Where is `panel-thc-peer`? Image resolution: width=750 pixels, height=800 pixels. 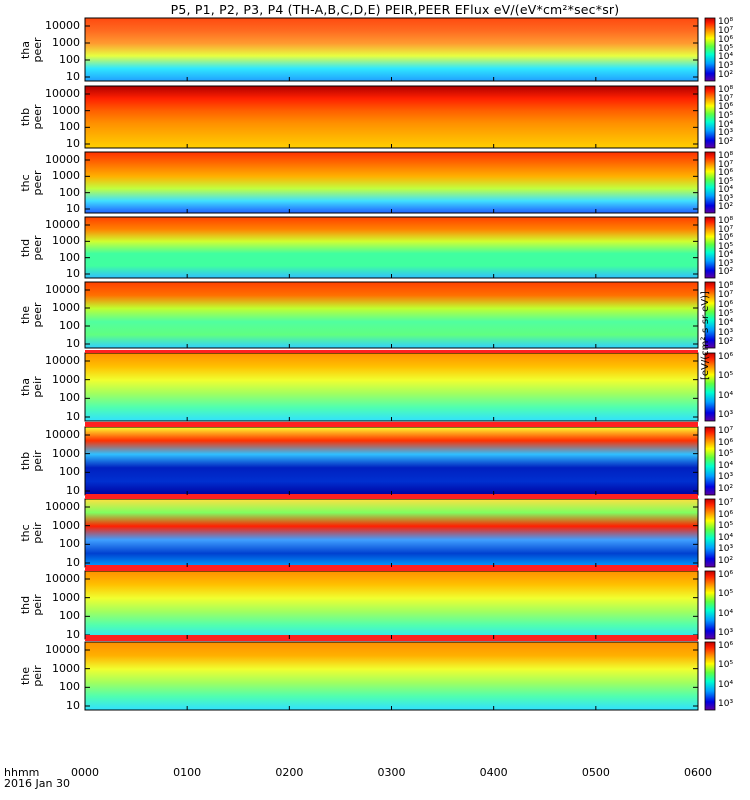
panel-thc-peer is located at coordinates (400, 182).